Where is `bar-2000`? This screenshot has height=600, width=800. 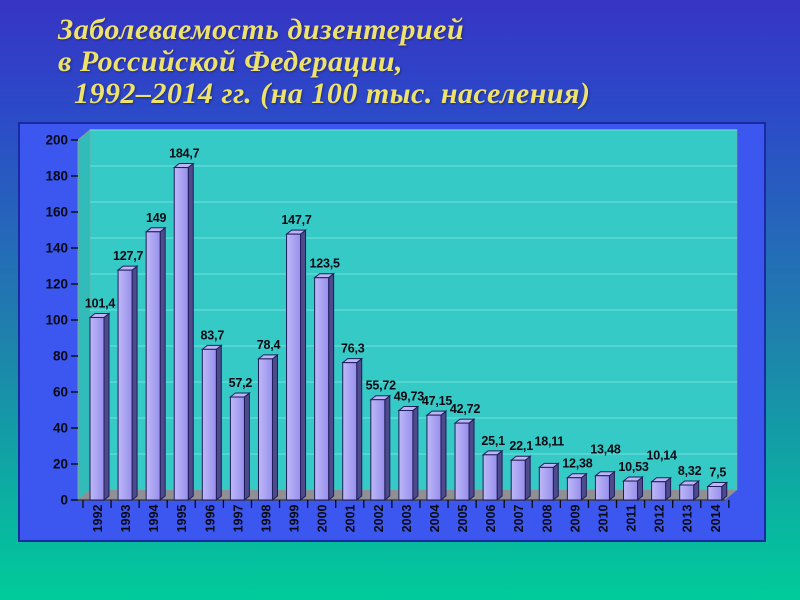 bar-2000 is located at coordinates (322, 389).